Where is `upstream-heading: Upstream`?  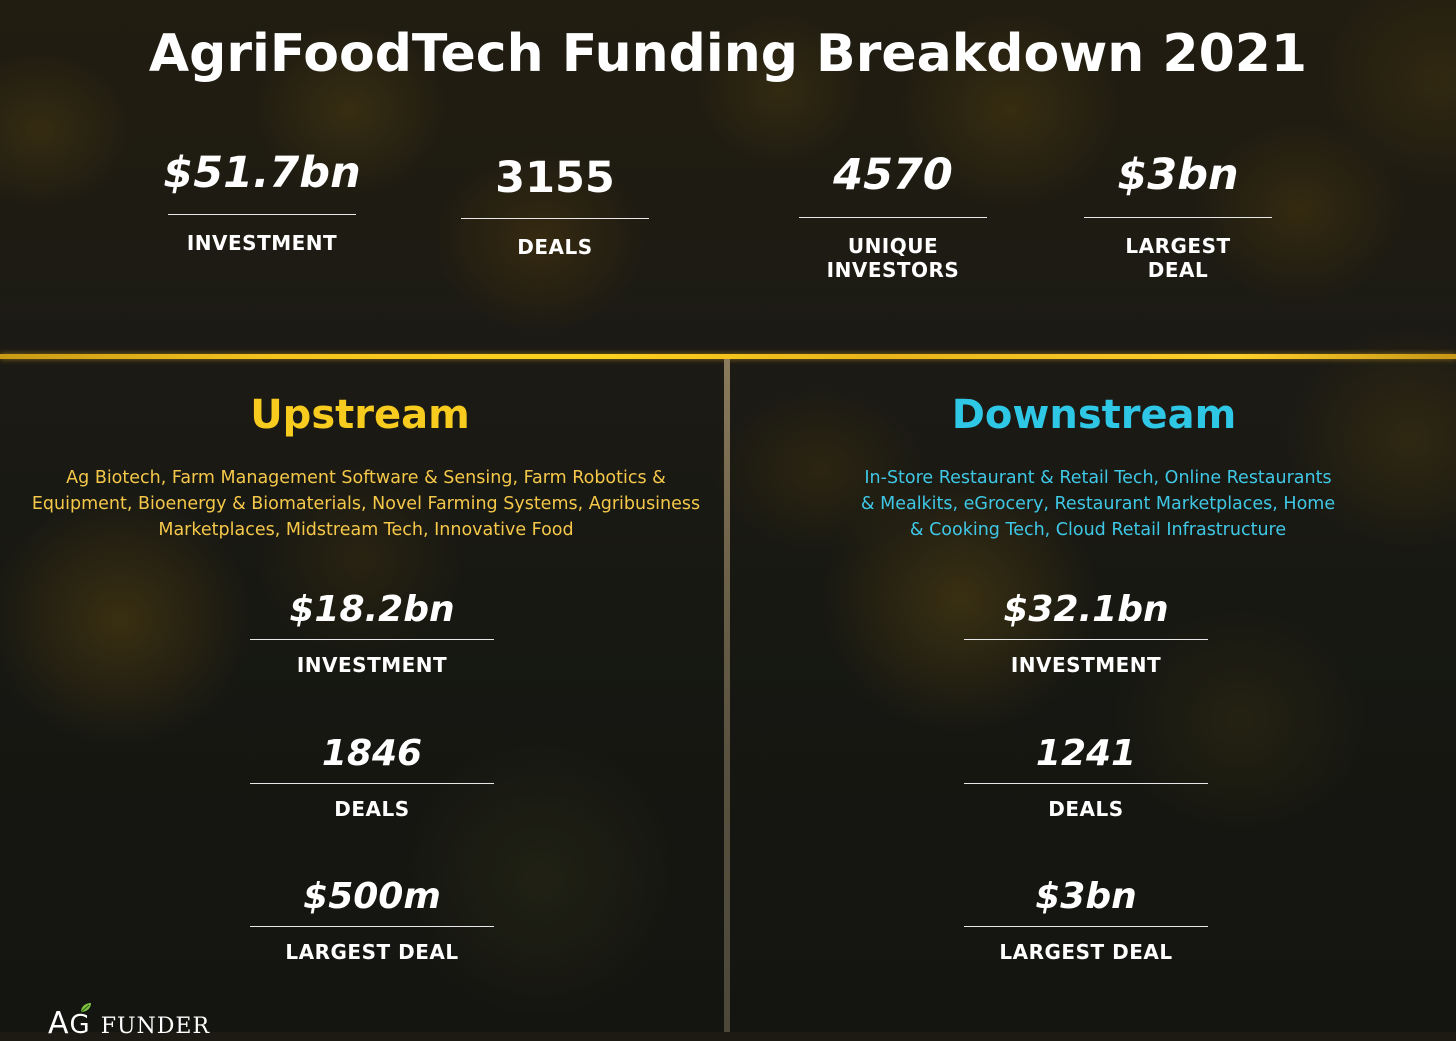 upstream-heading: Upstream is located at coordinates (360, 415).